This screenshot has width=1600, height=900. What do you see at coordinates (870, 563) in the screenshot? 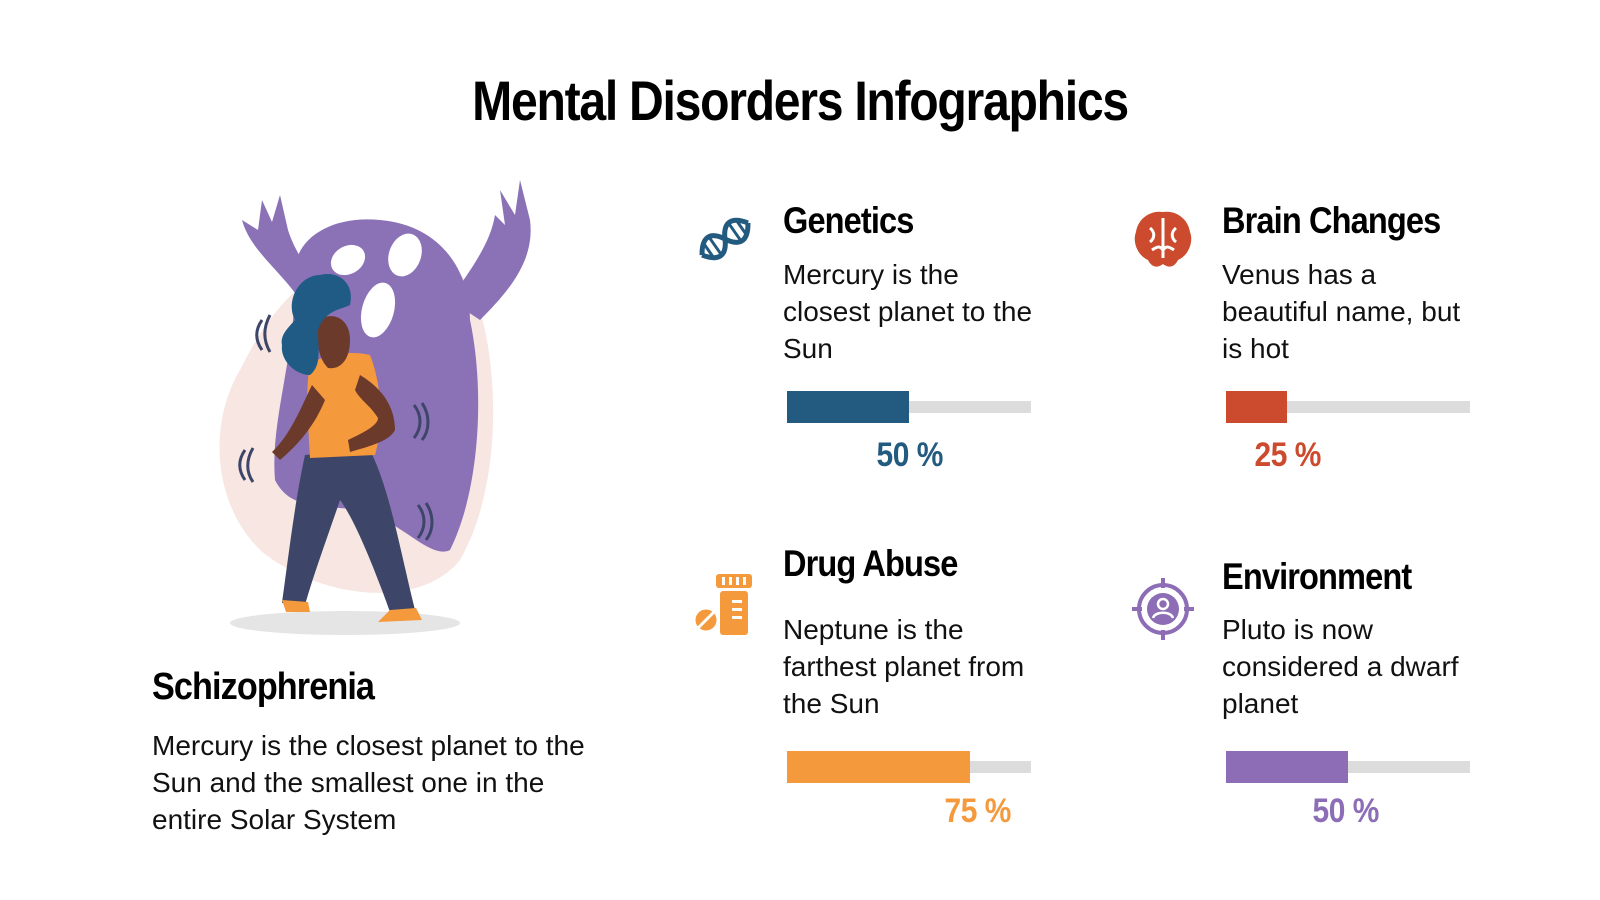
I see `card-title-drug-abuse: Drug Abuse` at bounding box center [870, 563].